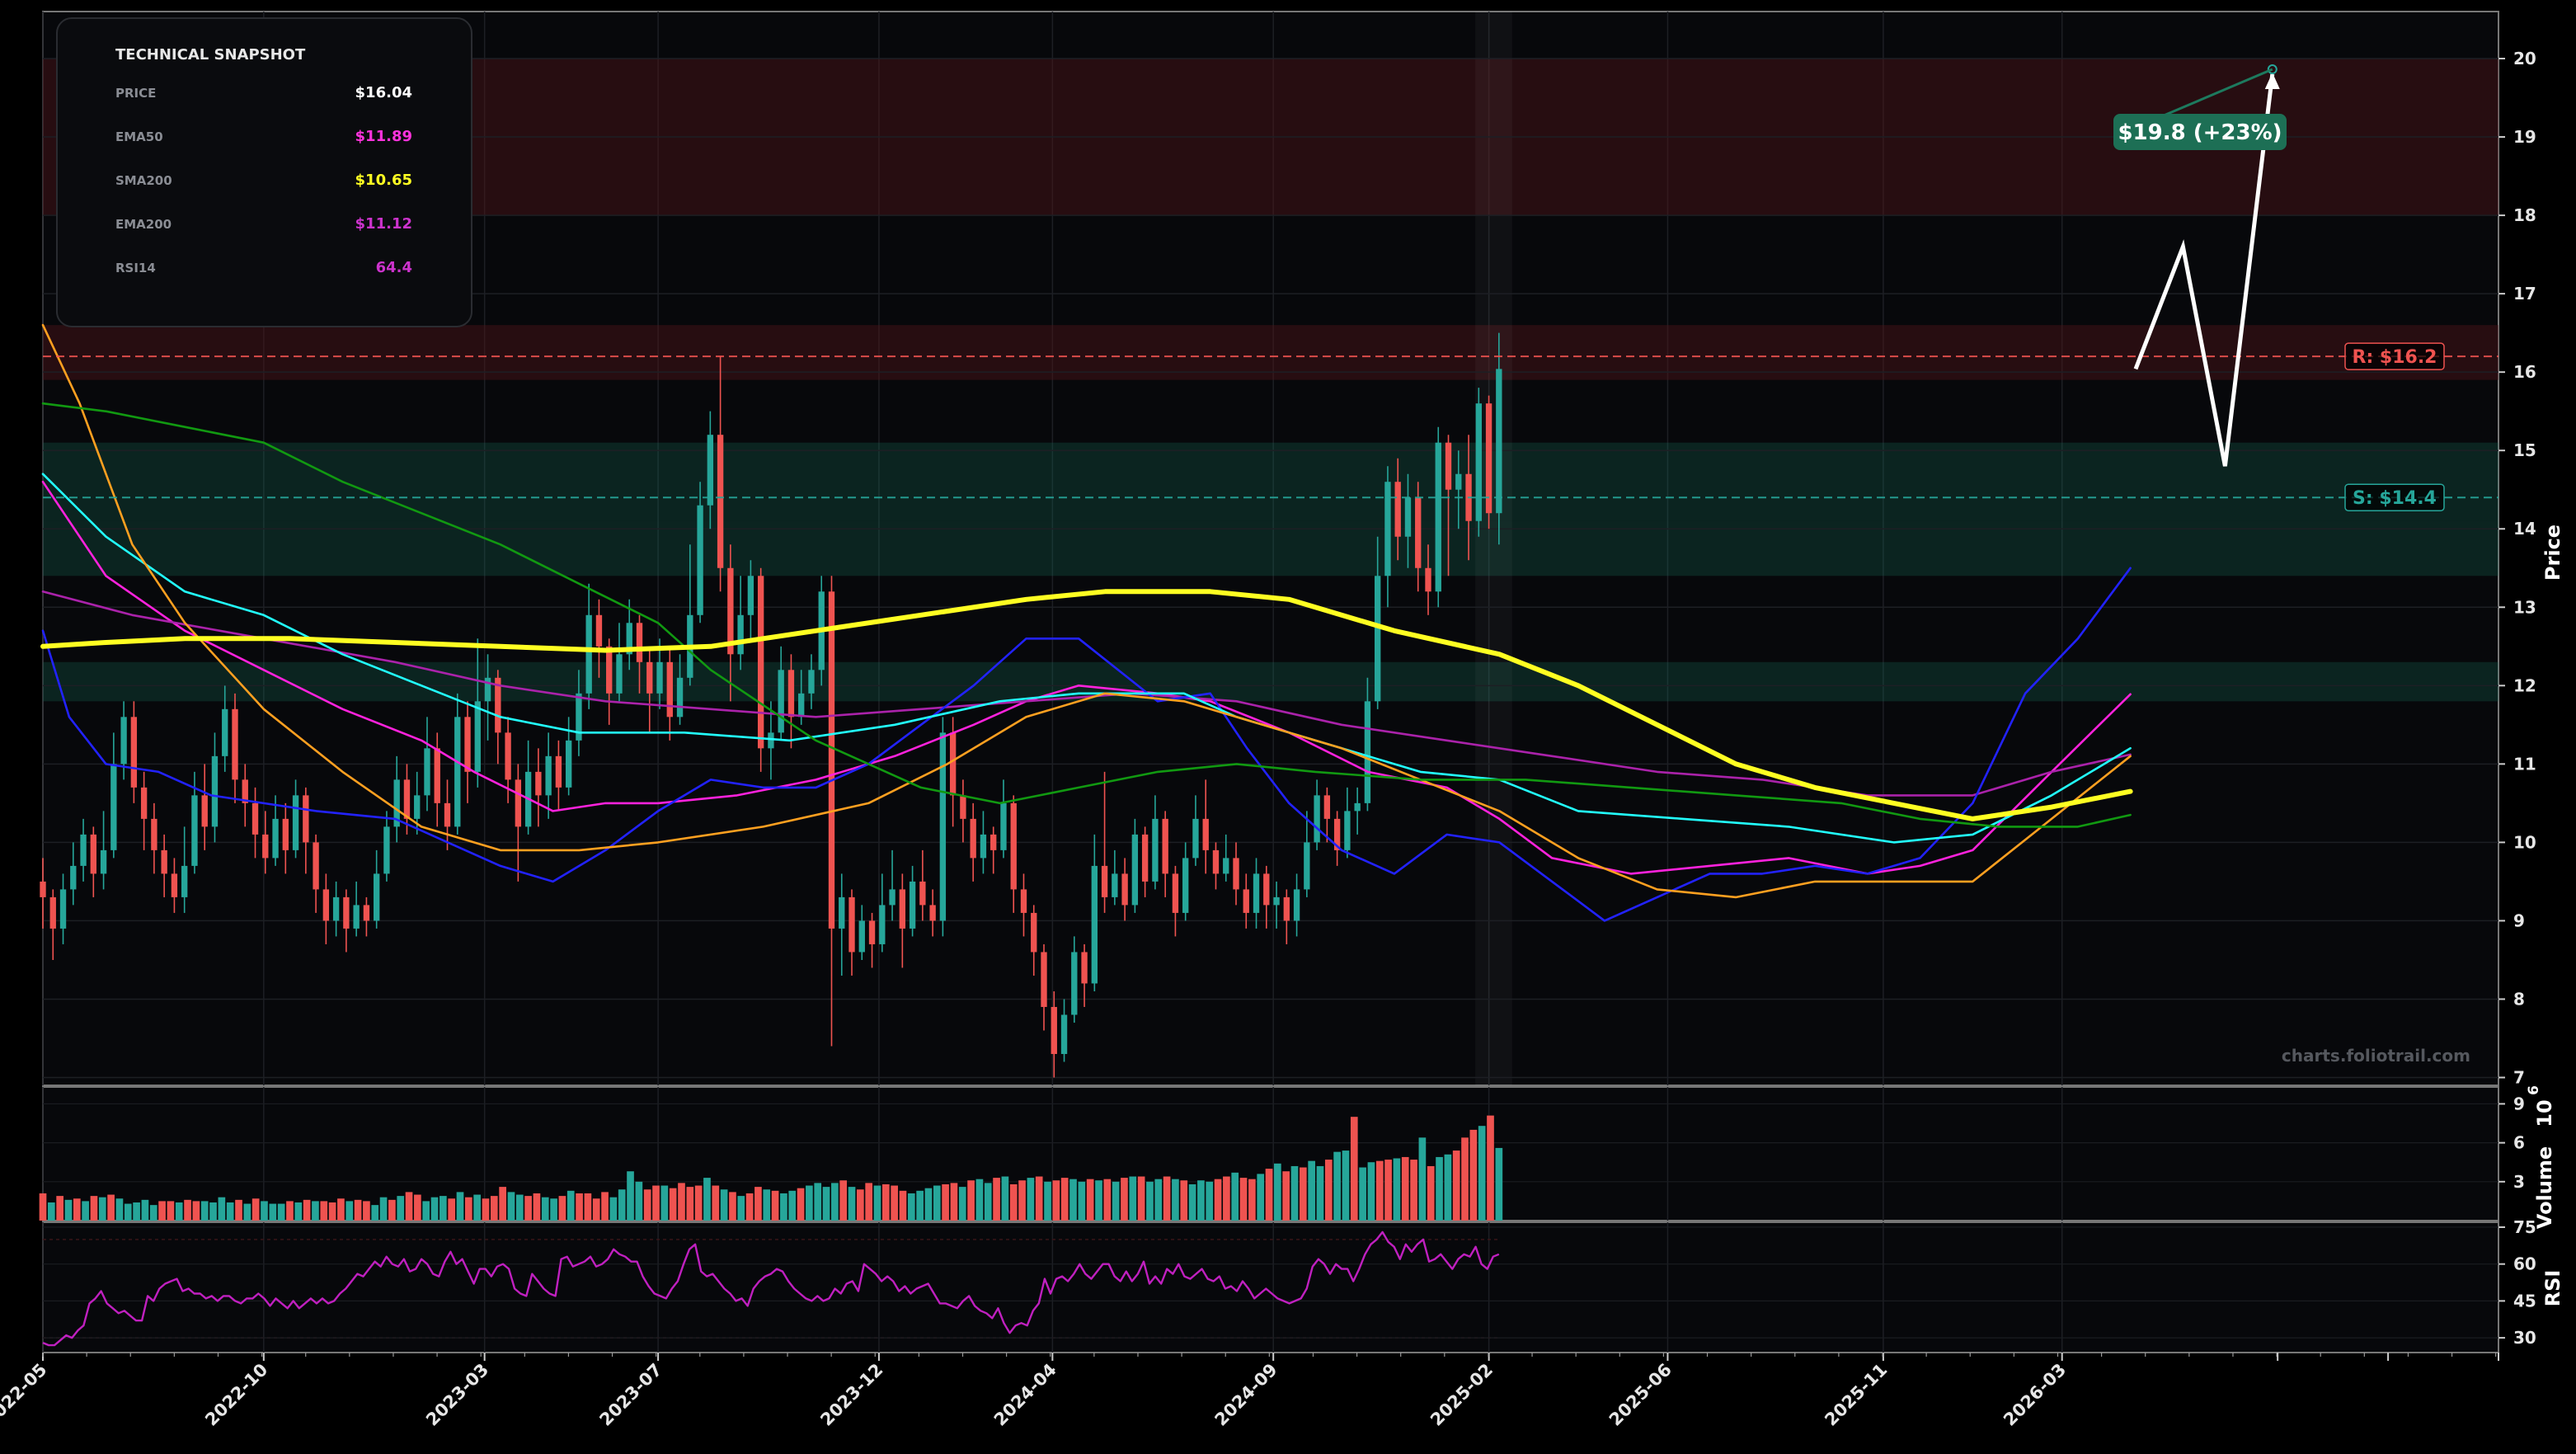 This screenshot has height=1454, width=2576. Describe the element at coordinates (2524, 764) in the screenshot. I see `price-y-tick-label: 11` at that location.